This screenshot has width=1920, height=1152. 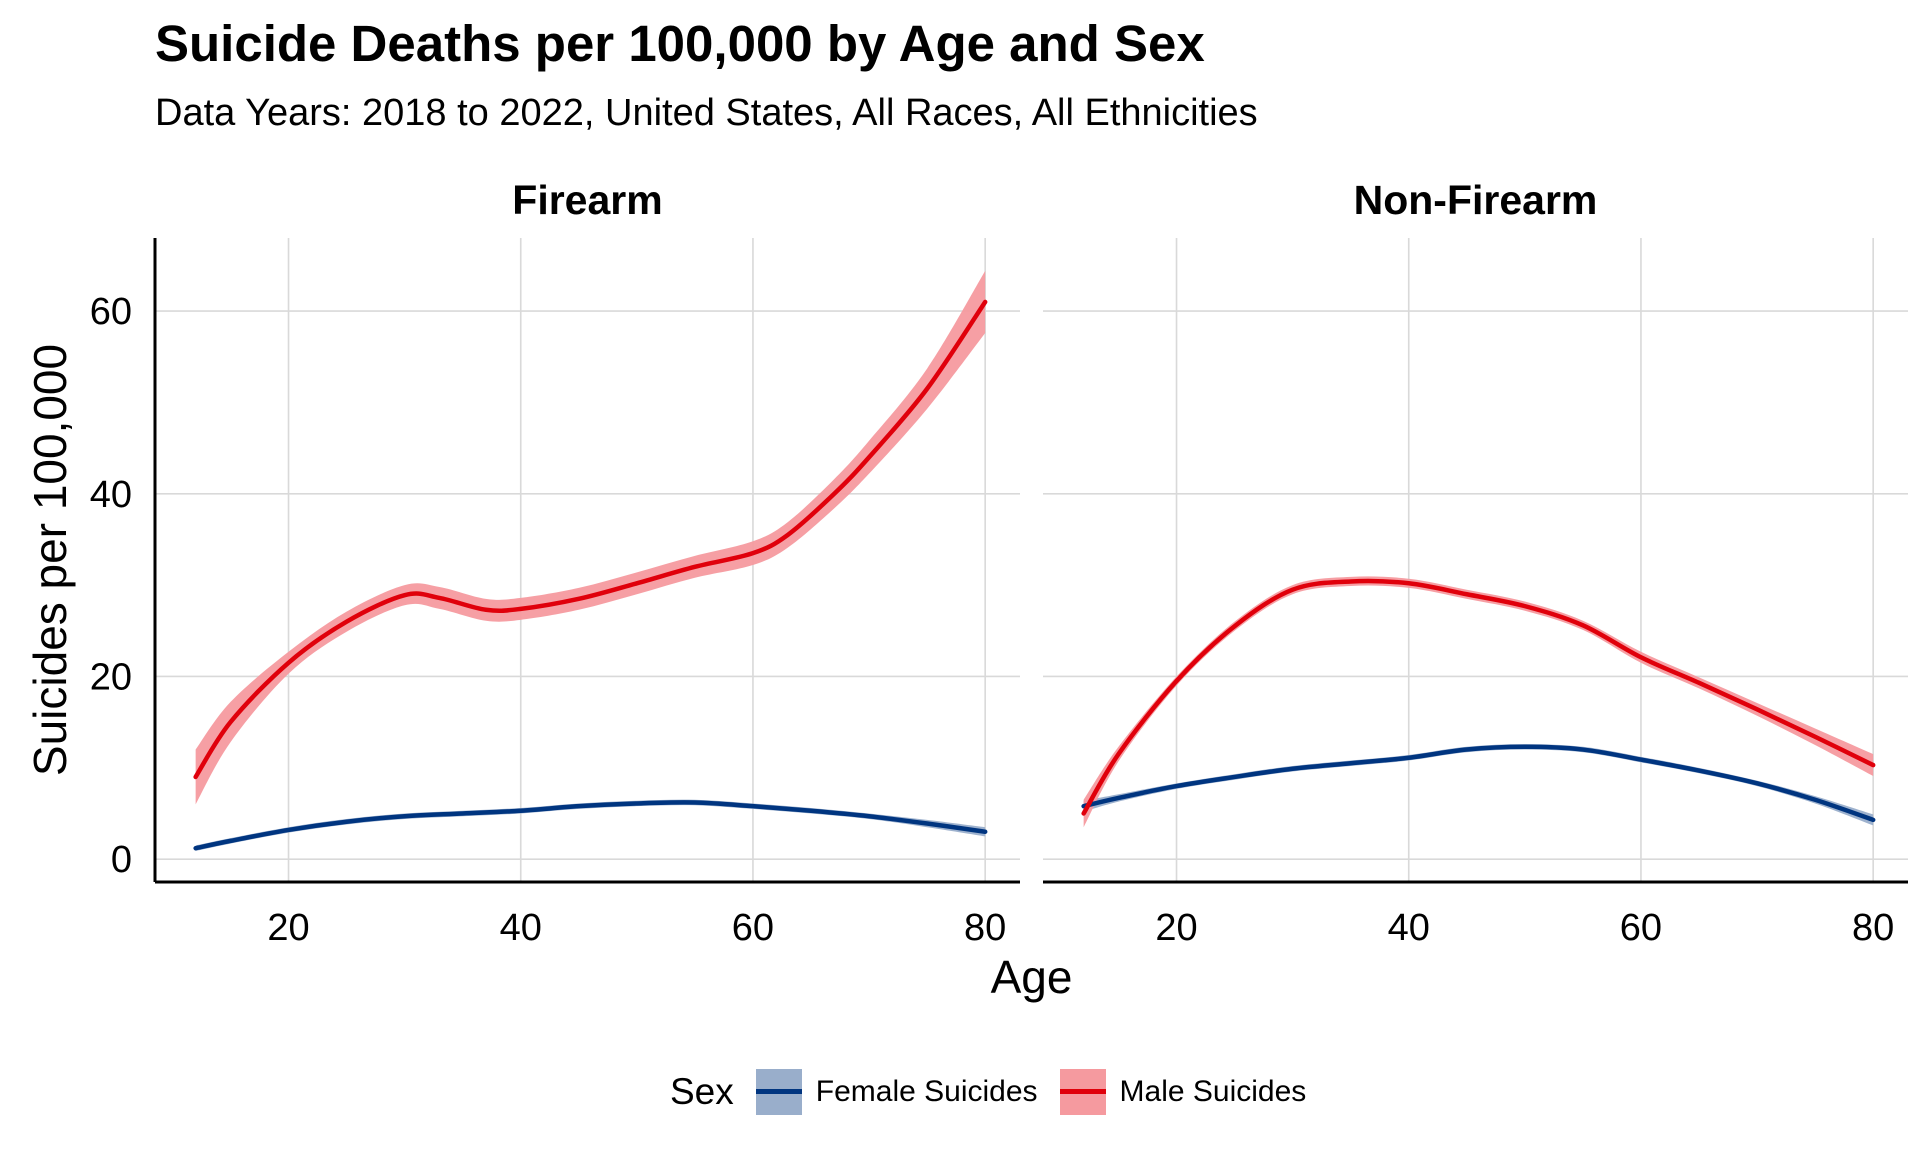 I want to click on legend-key-male-line, so click(x=1082, y=1091).